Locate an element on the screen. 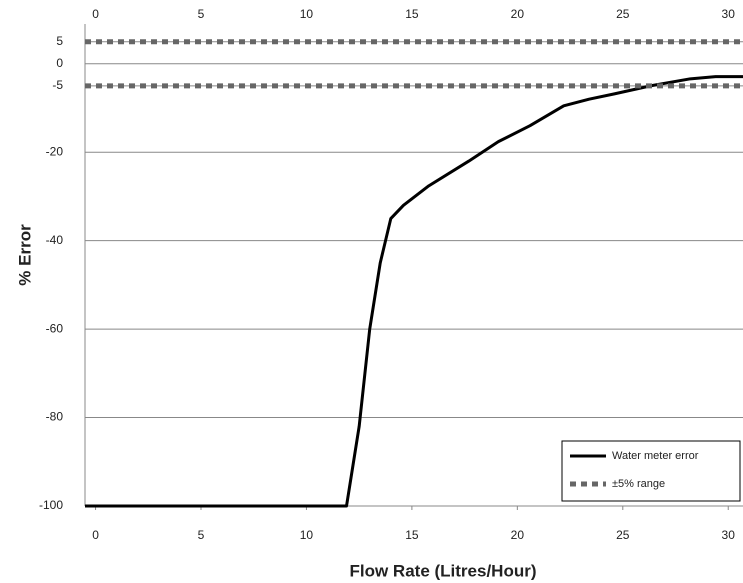 The image size is (743, 583). y-axis-title: % Error is located at coordinates (24, 255).